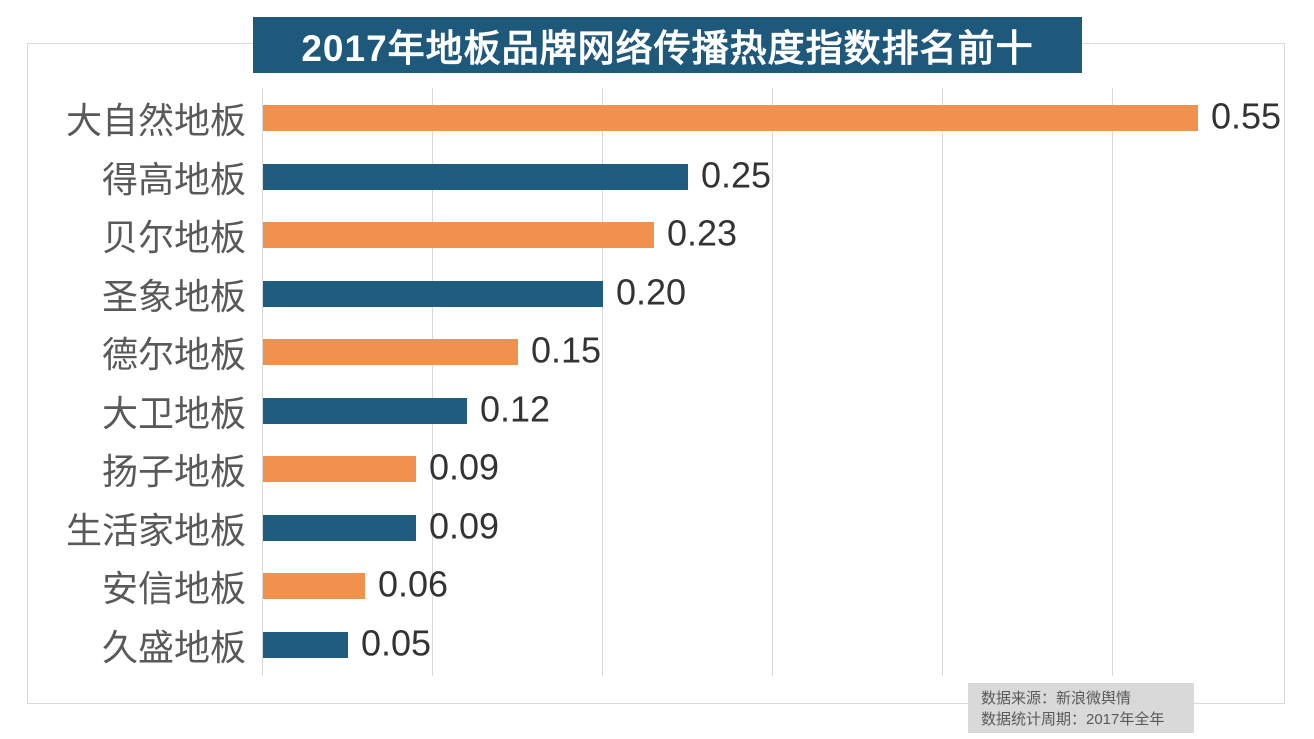  I want to click on value-label: 0.15, so click(566, 350).